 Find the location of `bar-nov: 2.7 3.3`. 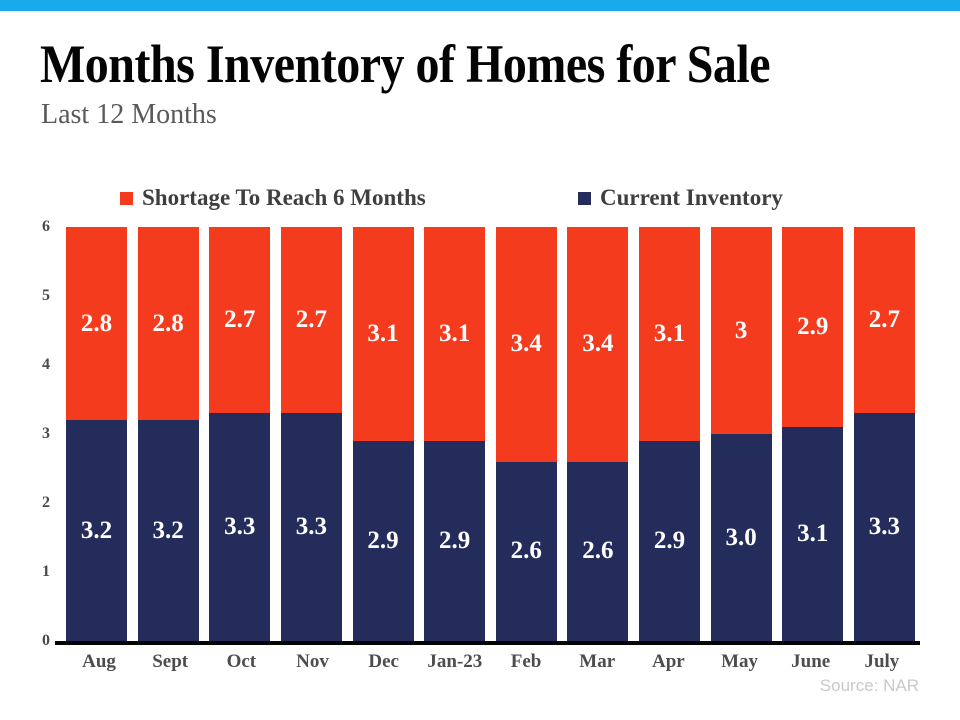

bar-nov: 2.7 3.3 is located at coordinates (311, 434).